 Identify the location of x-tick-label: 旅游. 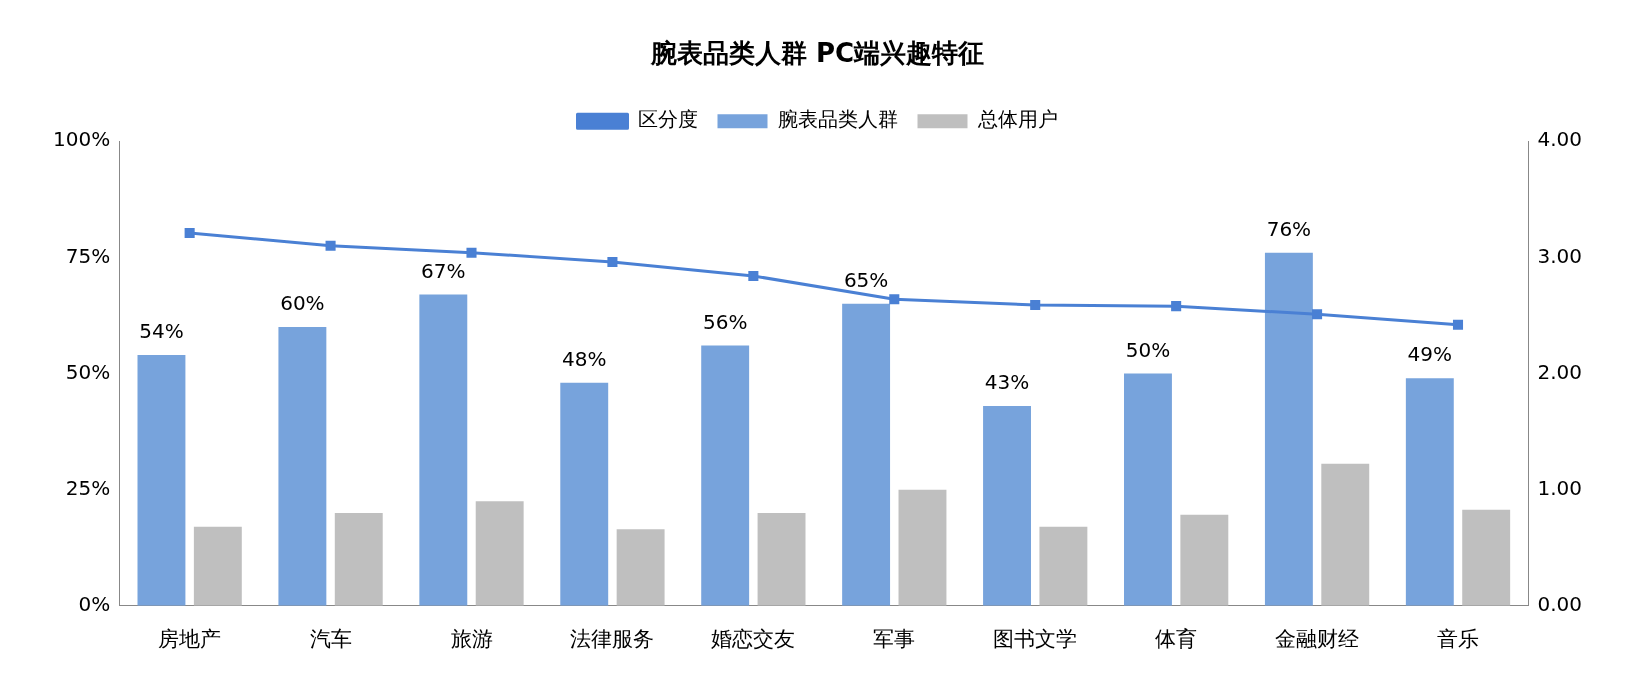
(471, 638).